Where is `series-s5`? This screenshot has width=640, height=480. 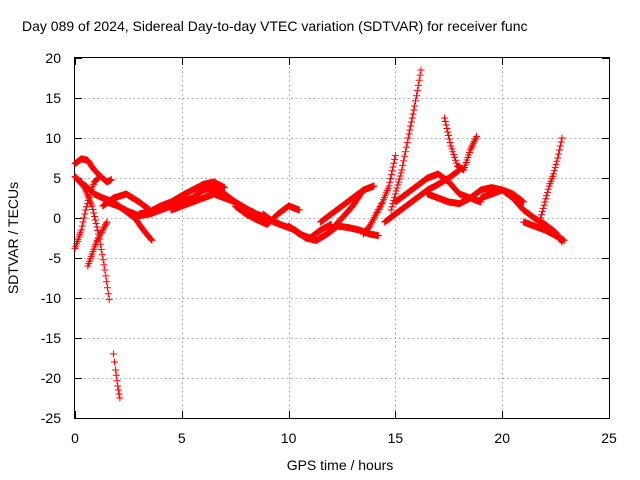
series-s5 is located at coordinates (97, 244).